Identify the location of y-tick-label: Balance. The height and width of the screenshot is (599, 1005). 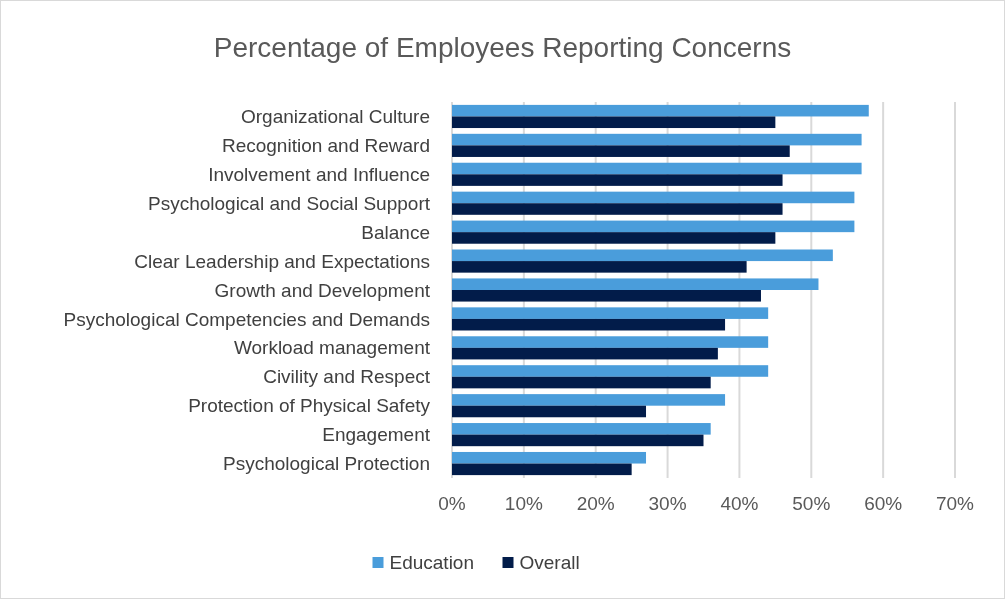
(395, 232).